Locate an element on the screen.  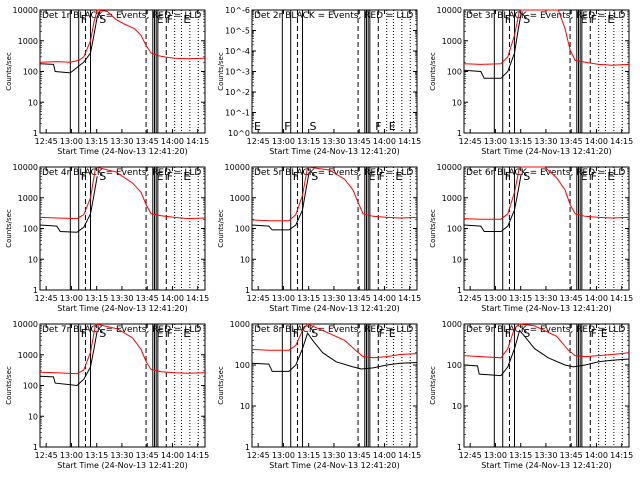
panel-title: Det 6r BLACK = Events, RED = LLD is located at coordinates (545, 173).